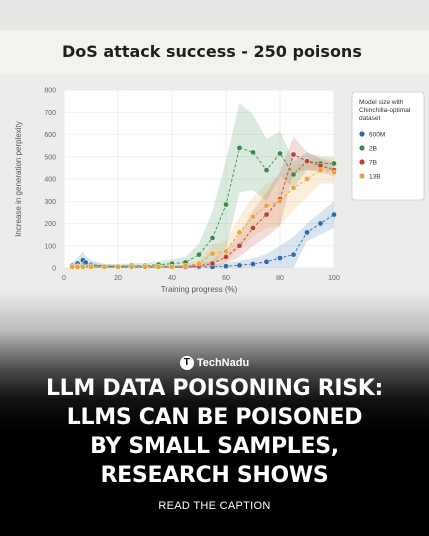  I want to click on y-axis-label: Increase in generation perplexity, so click(18, 179).